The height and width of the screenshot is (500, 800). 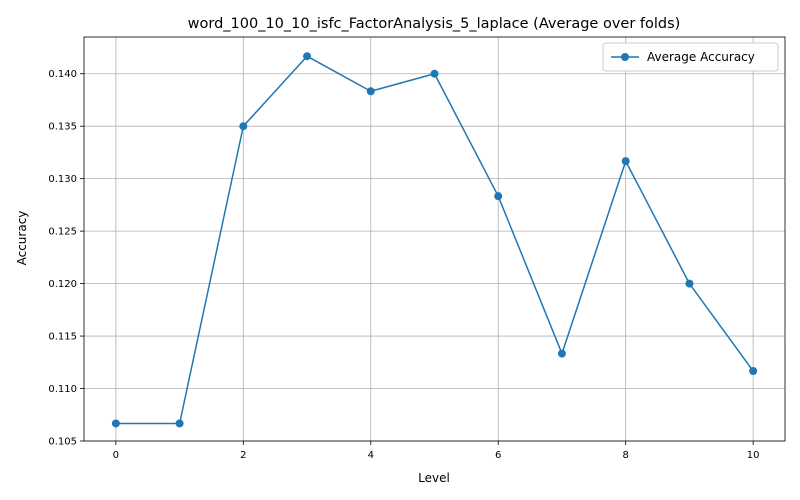 I want to click on legend-marker, so click(x=625, y=57).